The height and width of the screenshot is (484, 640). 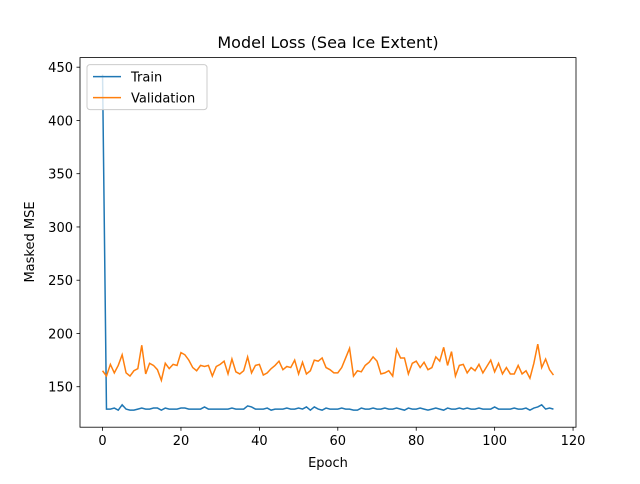 I want to click on chart-title: Model Loss (Sea Ice Extent), so click(x=327, y=42).